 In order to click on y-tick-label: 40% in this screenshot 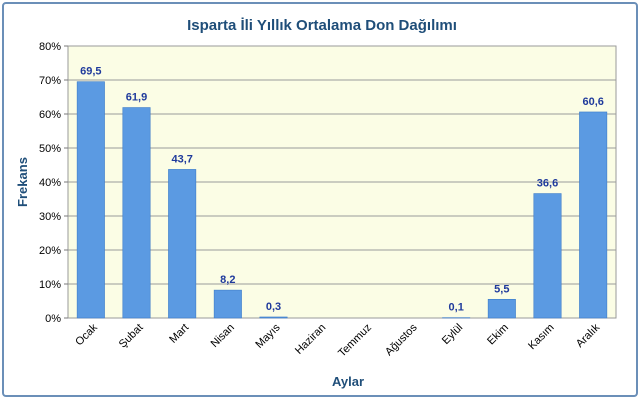, I will do `click(50, 183)`.